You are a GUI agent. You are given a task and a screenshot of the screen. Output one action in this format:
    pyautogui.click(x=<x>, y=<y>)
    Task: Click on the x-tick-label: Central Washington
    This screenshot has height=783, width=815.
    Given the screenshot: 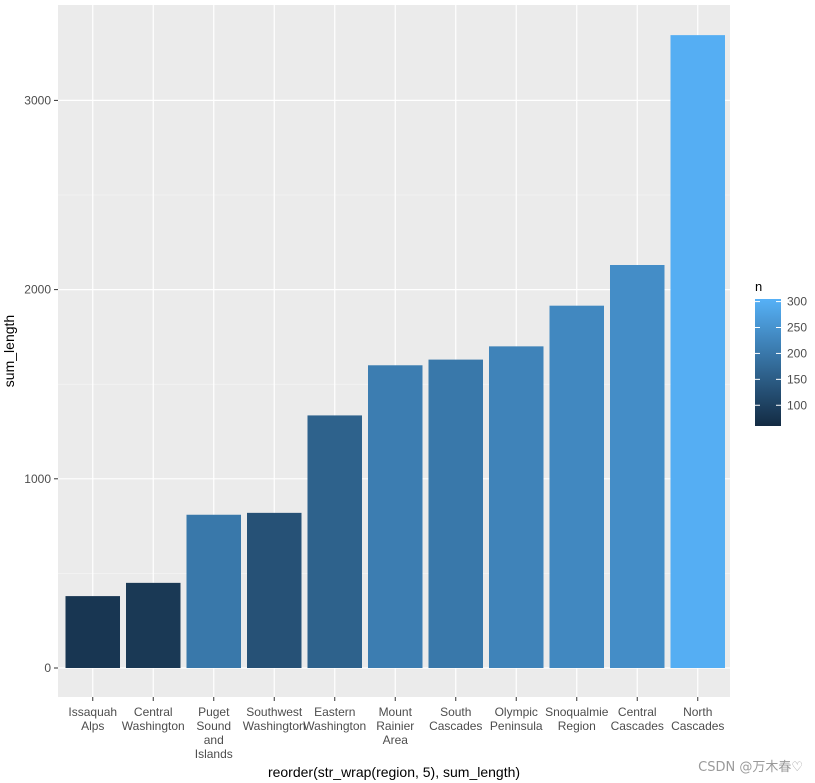 What is the action you would take?
    pyautogui.click(x=153, y=719)
    